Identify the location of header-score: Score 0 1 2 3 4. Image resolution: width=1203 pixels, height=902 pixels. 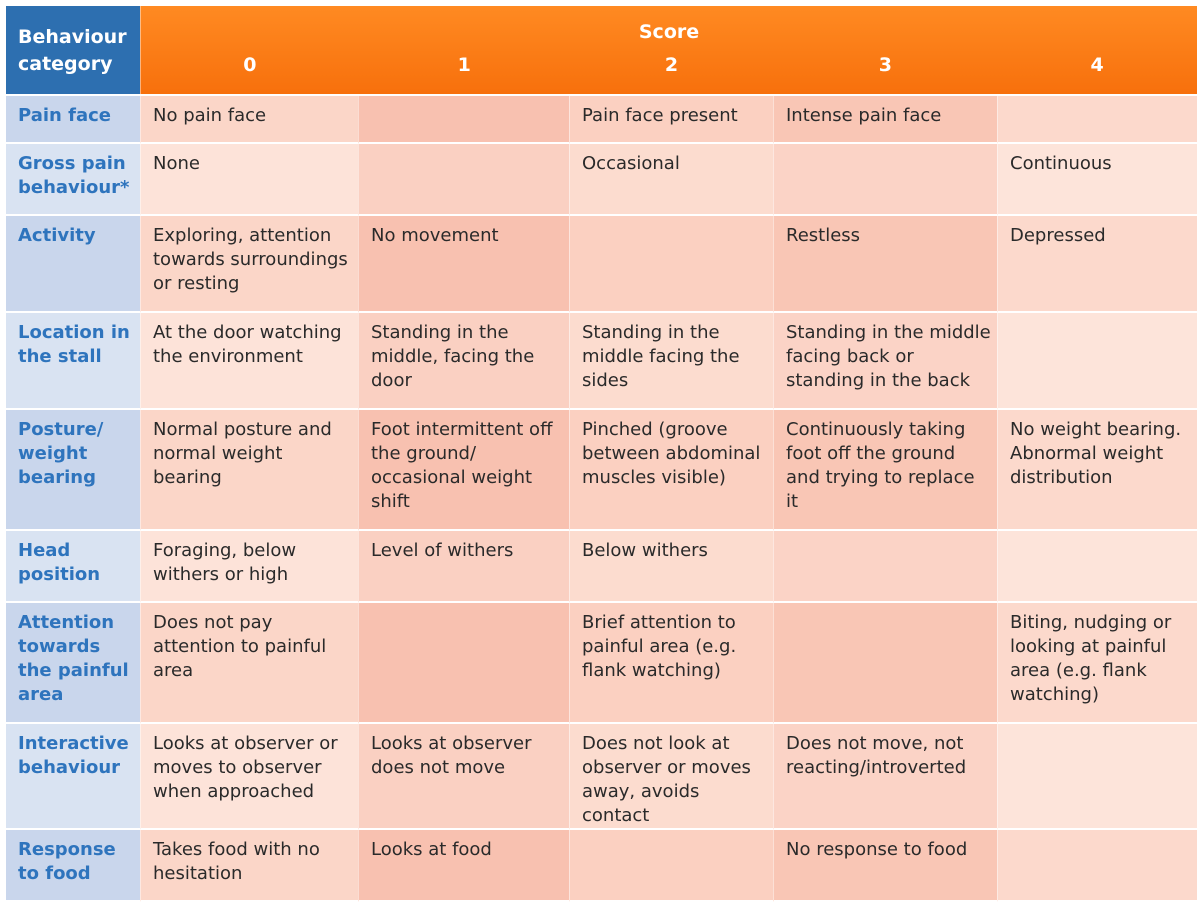
(669, 51).